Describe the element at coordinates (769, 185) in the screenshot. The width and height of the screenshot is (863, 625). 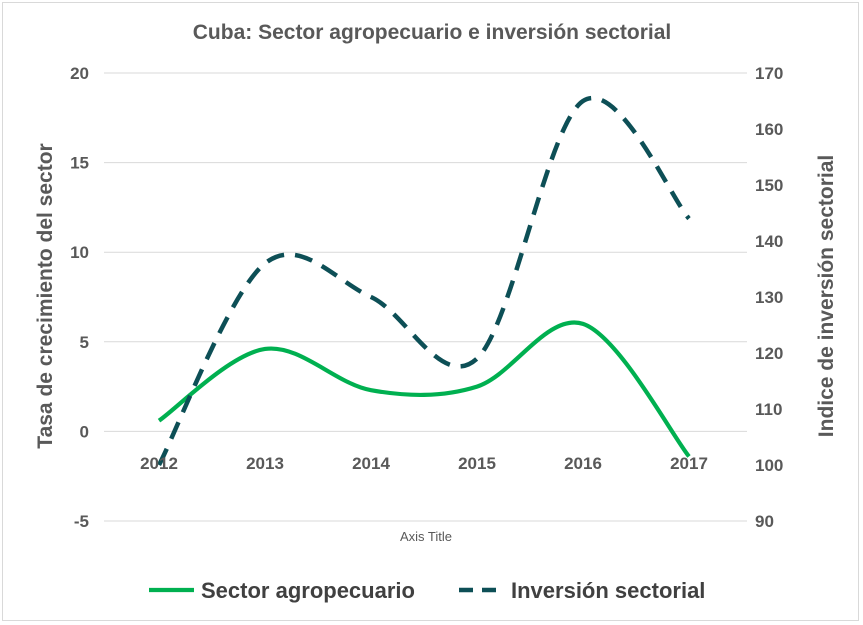
I see `y-tick-label-right: 150` at that location.